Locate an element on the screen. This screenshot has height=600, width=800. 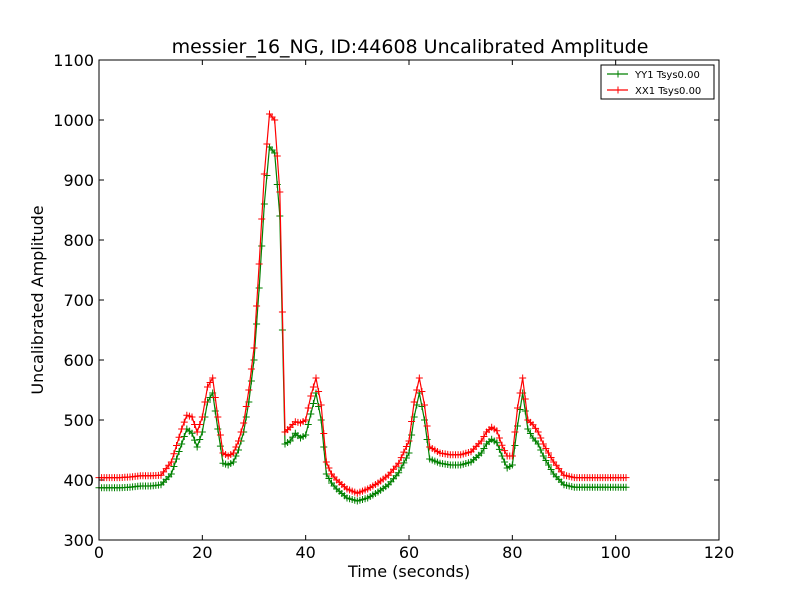
x-tick-label: 120 is located at coordinates (719, 552).